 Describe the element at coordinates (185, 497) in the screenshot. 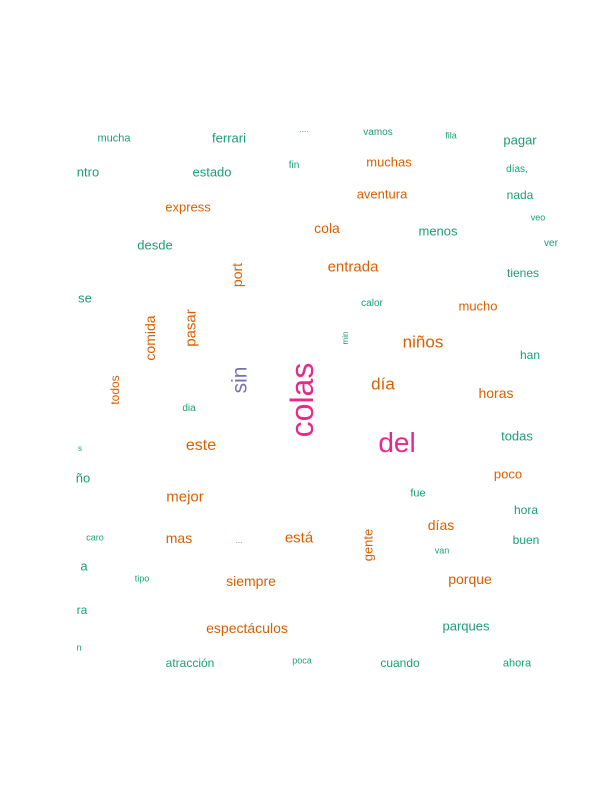

I see `word-mejor: mejor` at that location.